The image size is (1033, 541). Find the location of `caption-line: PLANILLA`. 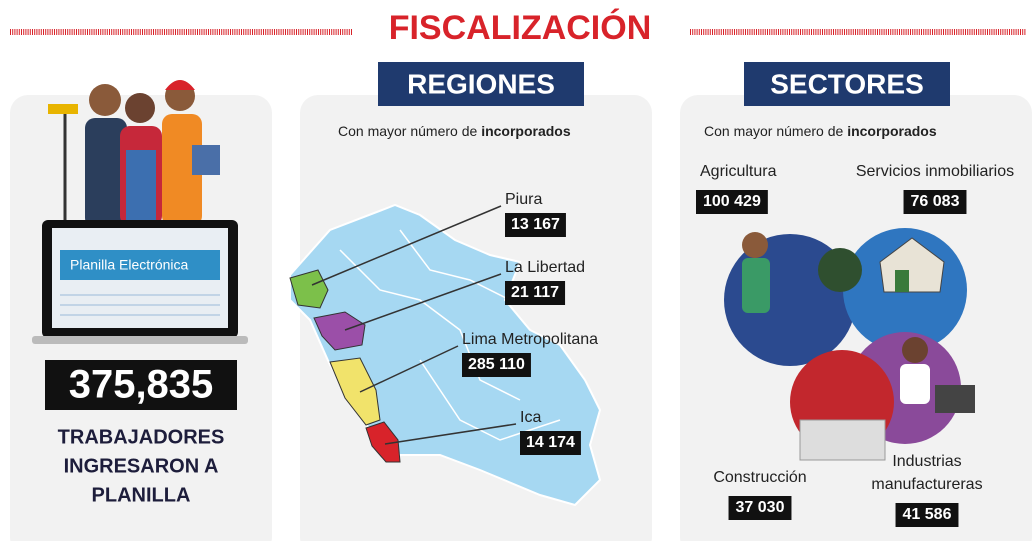

caption-line: PLANILLA is located at coordinates (141, 495).